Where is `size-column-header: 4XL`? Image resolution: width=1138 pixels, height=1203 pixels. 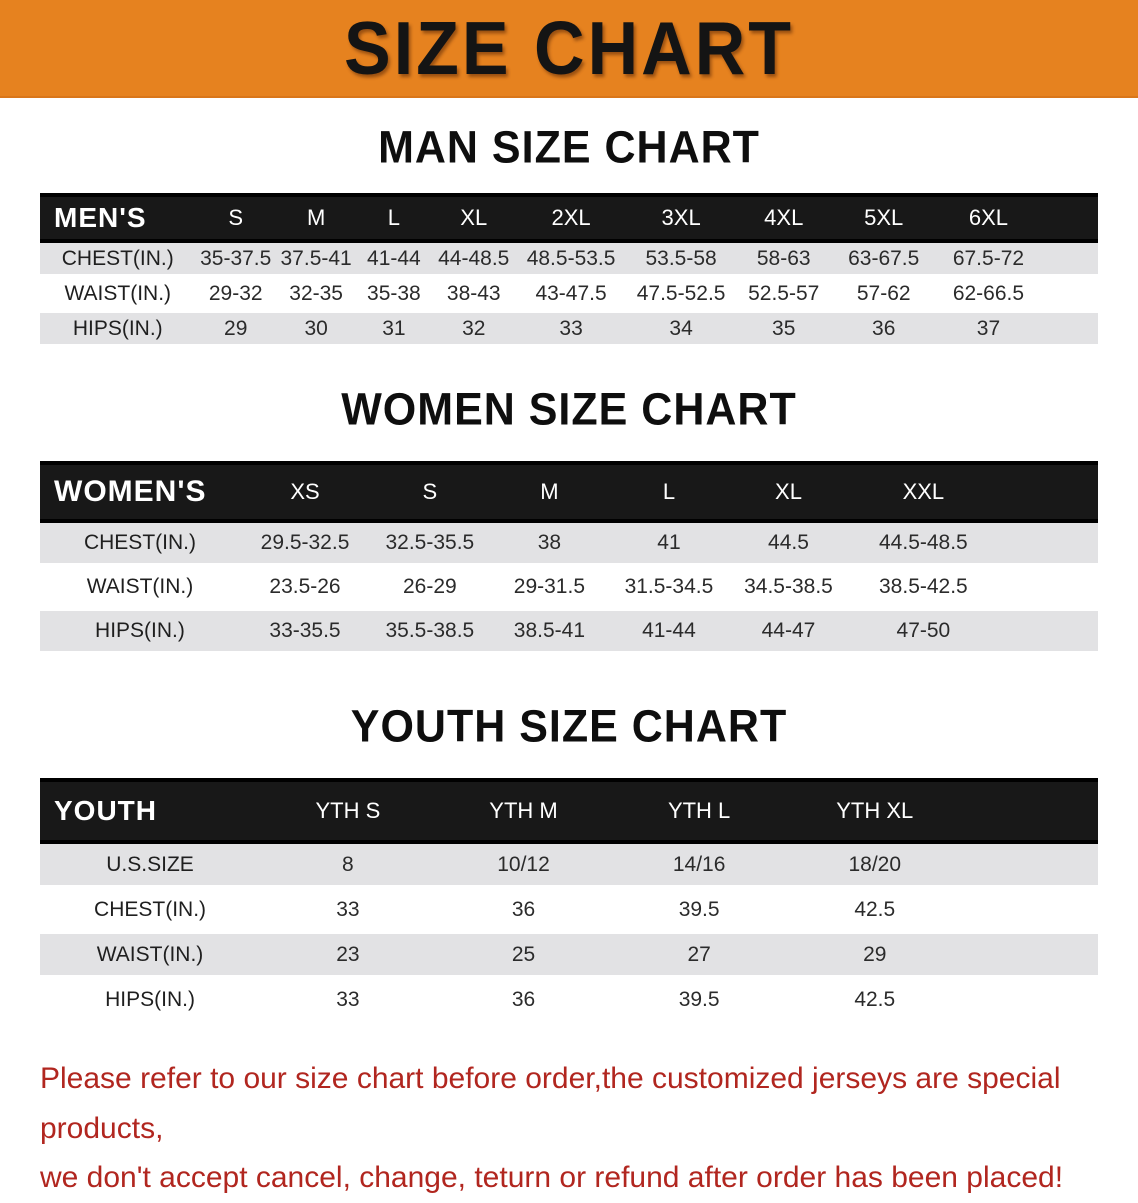
size-column-header: 4XL is located at coordinates (784, 218).